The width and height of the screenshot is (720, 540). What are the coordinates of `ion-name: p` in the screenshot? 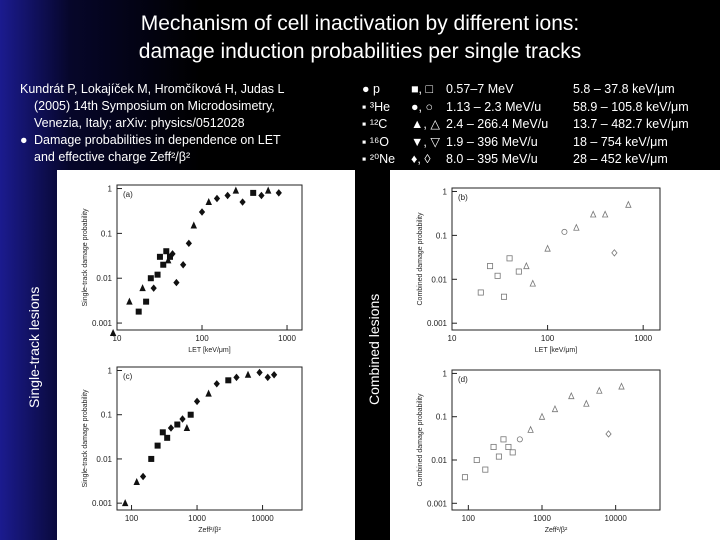 It's located at (376, 89).